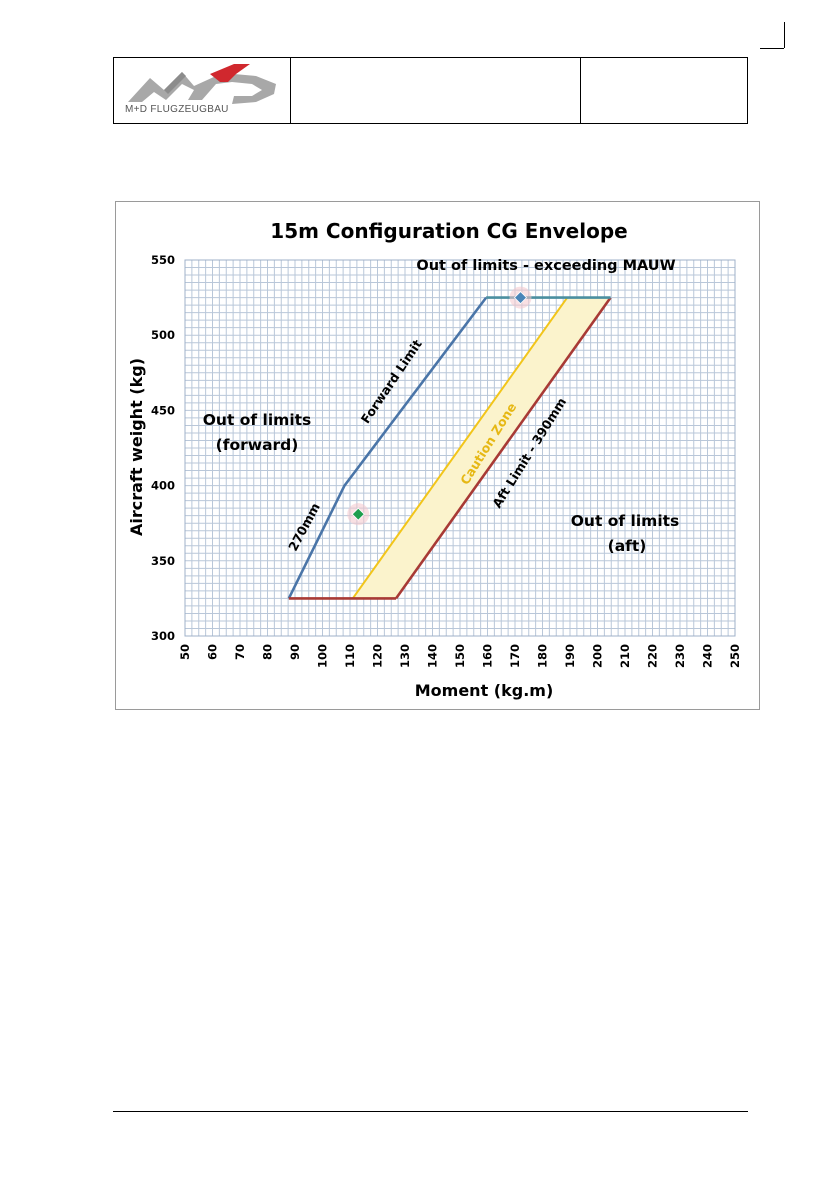  What do you see at coordinates (202, 84) in the screenshot?
I see `md-flugzeugbau-logo-icon` at bounding box center [202, 84].